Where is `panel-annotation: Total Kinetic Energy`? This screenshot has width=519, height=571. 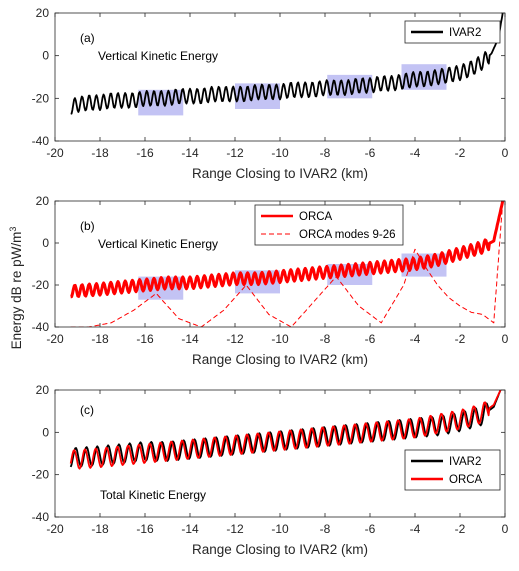
panel-annotation: Total Kinetic Energy is located at coordinates (153, 495).